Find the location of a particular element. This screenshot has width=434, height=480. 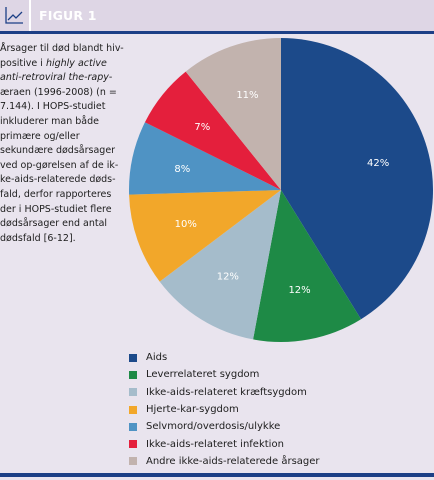

legend-item: Ikke-aids-relateret infektion is located at coordinates (224, 443).